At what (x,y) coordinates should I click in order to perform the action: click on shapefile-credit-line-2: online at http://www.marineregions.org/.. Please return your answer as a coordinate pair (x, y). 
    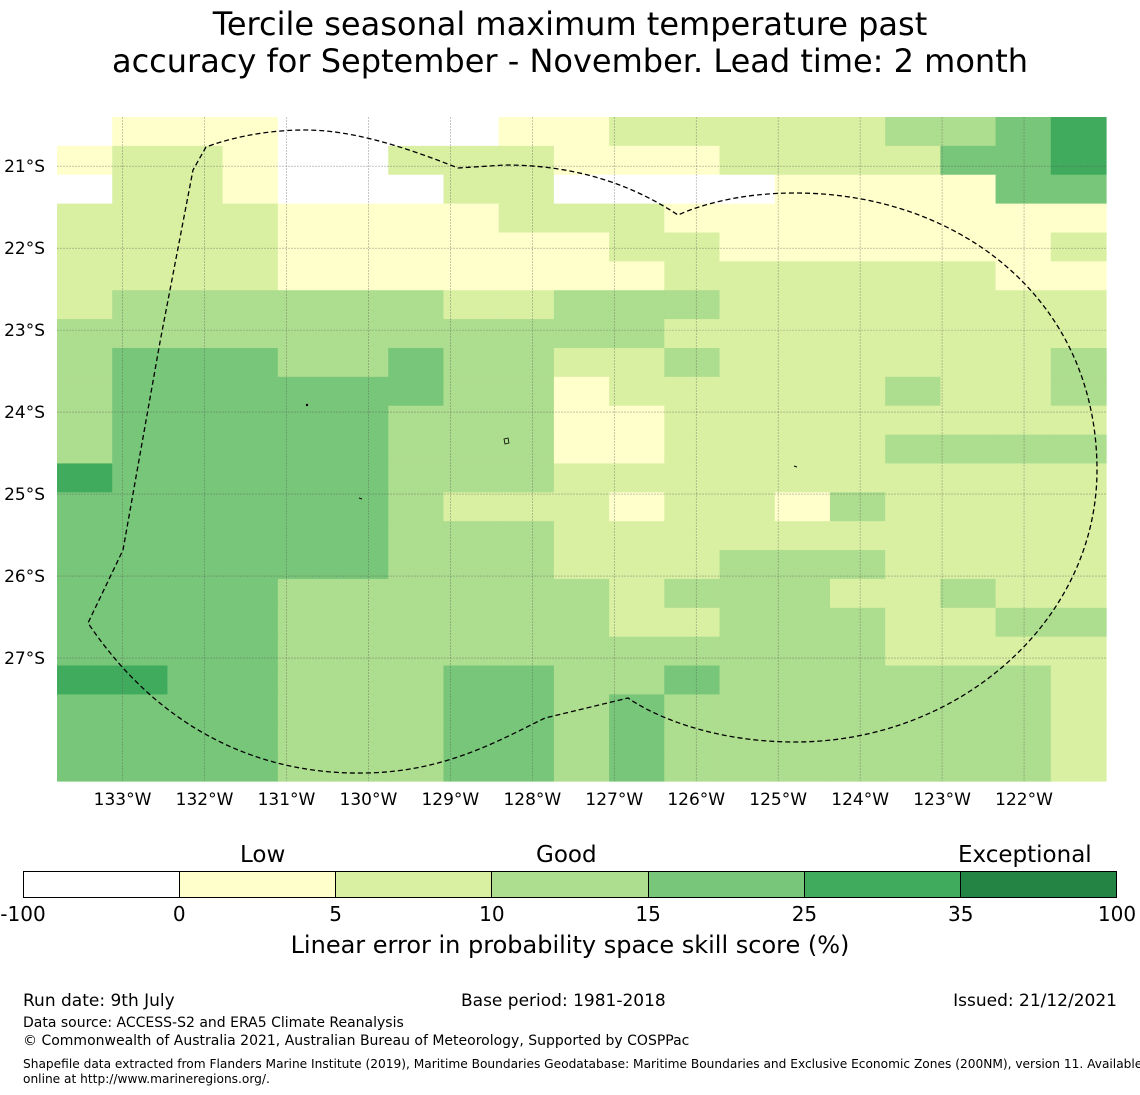
    Looking at the image, I should click on (146, 1079).